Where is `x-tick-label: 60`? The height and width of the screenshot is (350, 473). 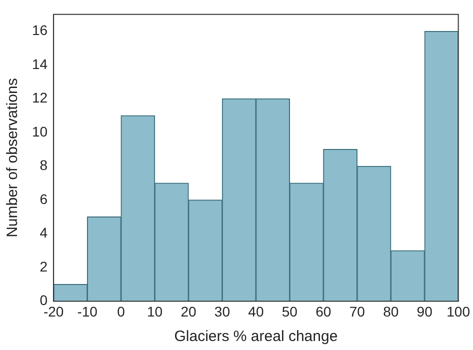 x-tick-label: 60 is located at coordinates (324, 311).